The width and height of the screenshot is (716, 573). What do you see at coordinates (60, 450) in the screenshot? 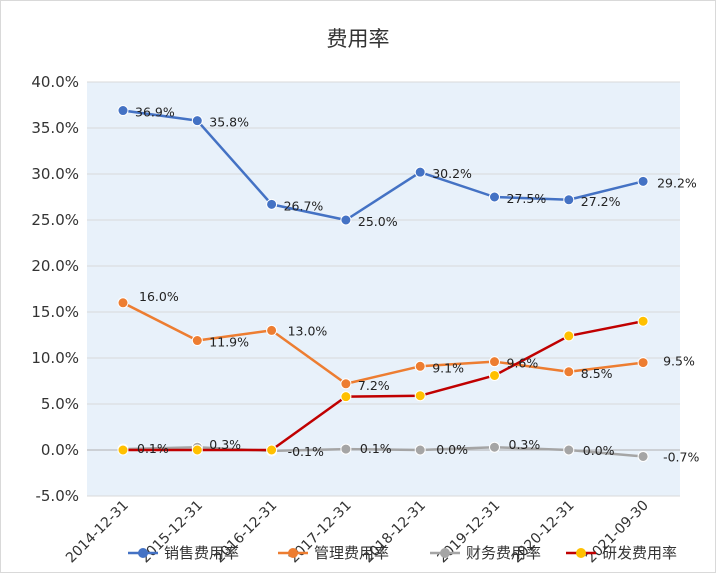
I see `y-tick-label: 0.0%` at bounding box center [60, 450].